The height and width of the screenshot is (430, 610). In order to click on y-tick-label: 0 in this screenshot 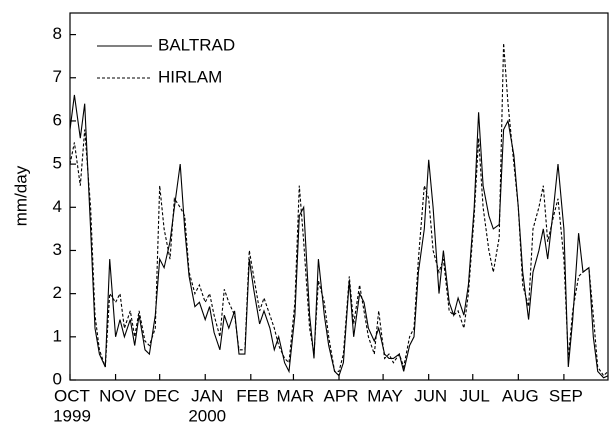, I will do `click(57, 378)`.